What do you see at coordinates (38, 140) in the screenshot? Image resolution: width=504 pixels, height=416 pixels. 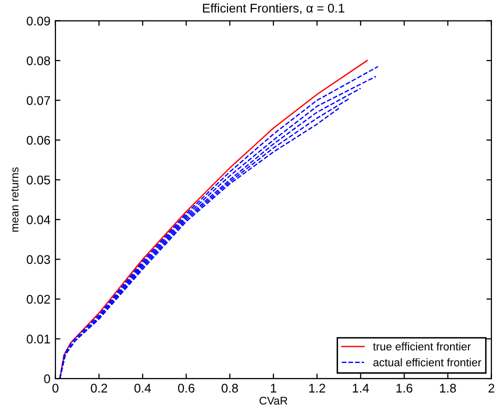 I see `y-tick-label: 0.06` at bounding box center [38, 140].